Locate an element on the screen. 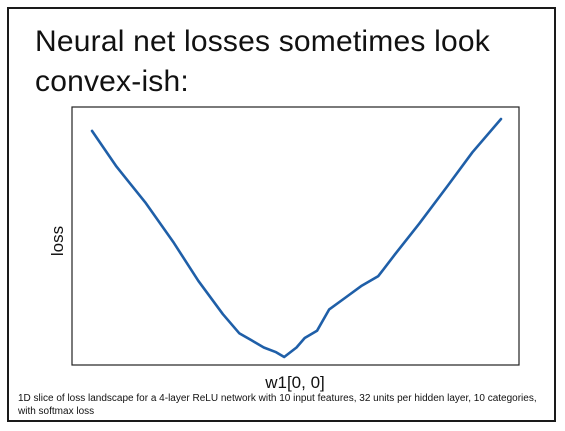 Image resolution: width=565 pixels, height=431 pixels. x-axis-label: w1[0, 0] is located at coordinates (294, 382).